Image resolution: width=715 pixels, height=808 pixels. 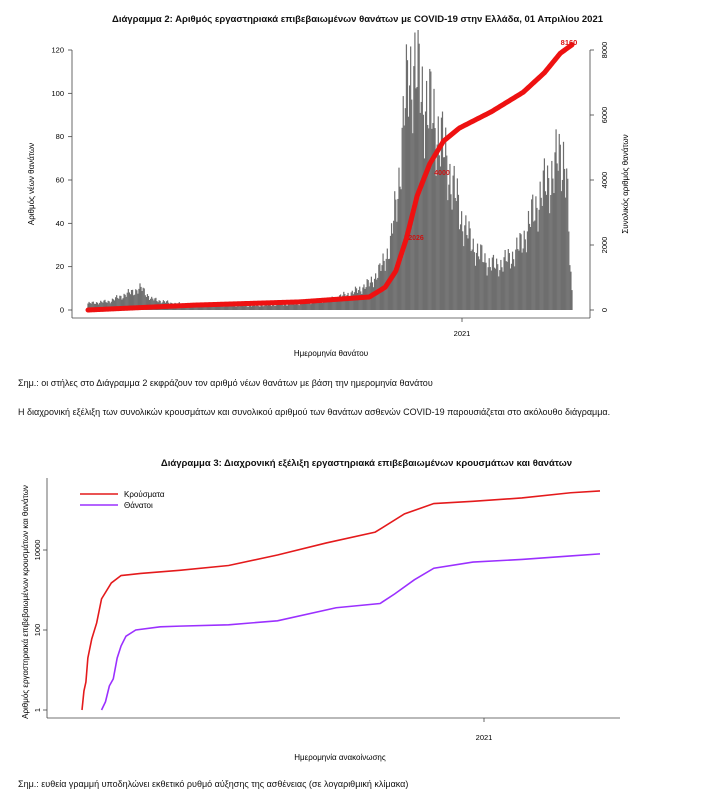 What do you see at coordinates (60, 223) in the screenshot?
I see `fig2-y-tick-label: 40` at bounding box center [60, 223].